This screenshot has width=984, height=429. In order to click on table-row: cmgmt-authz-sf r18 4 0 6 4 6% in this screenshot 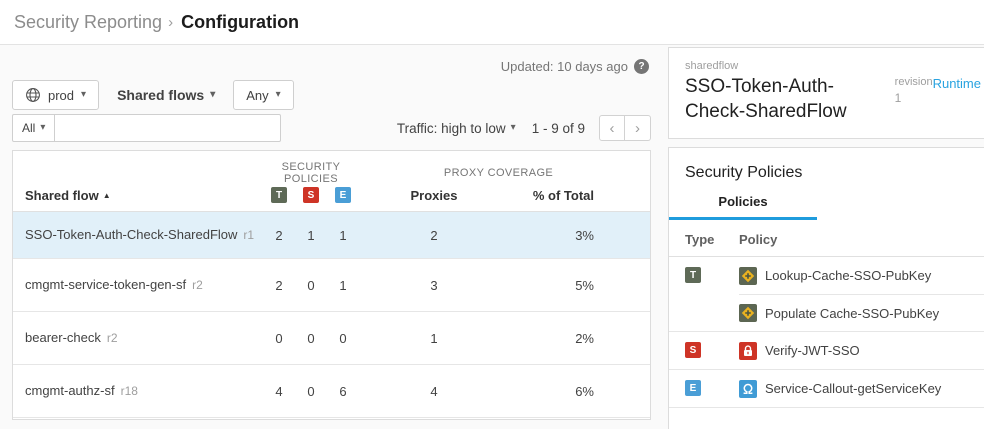, I will do `click(331, 391)`.